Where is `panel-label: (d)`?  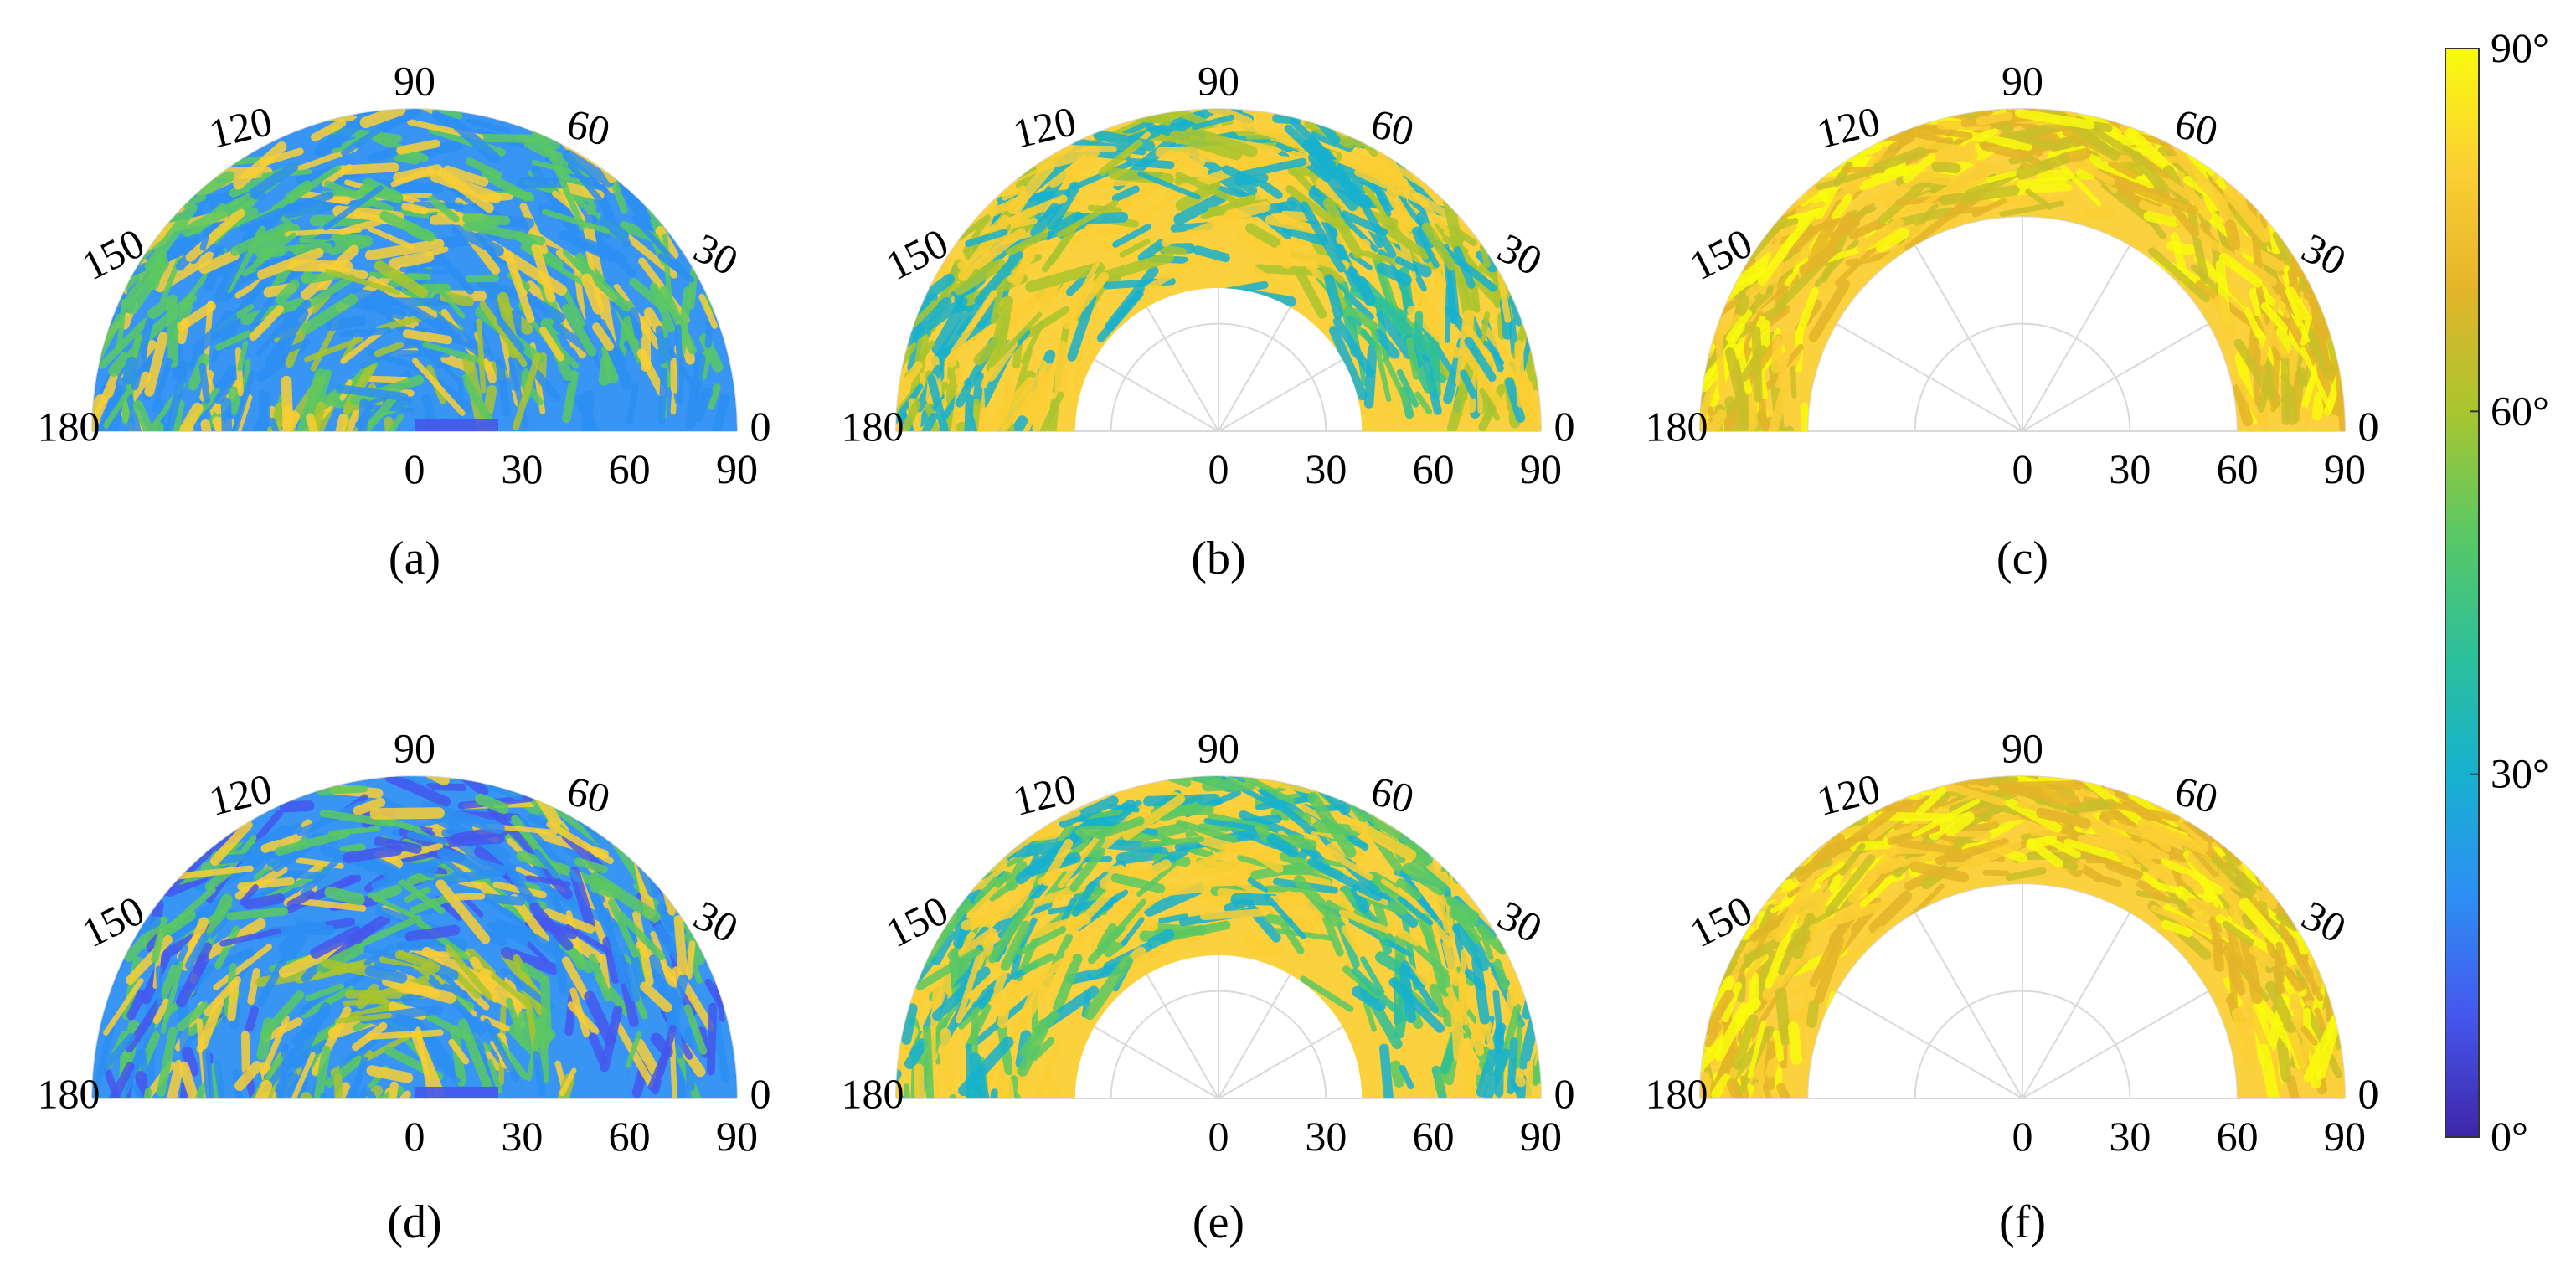 panel-label: (d) is located at coordinates (414, 1222).